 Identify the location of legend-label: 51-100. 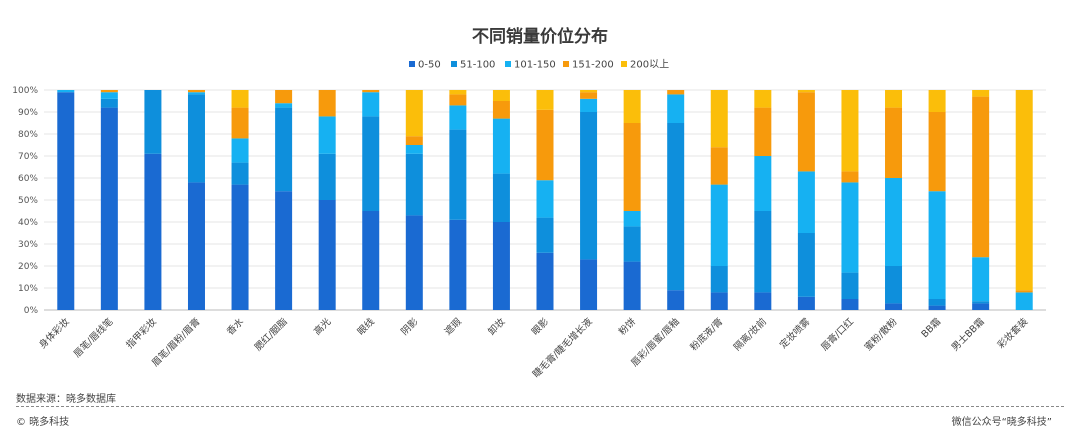
(477, 65).